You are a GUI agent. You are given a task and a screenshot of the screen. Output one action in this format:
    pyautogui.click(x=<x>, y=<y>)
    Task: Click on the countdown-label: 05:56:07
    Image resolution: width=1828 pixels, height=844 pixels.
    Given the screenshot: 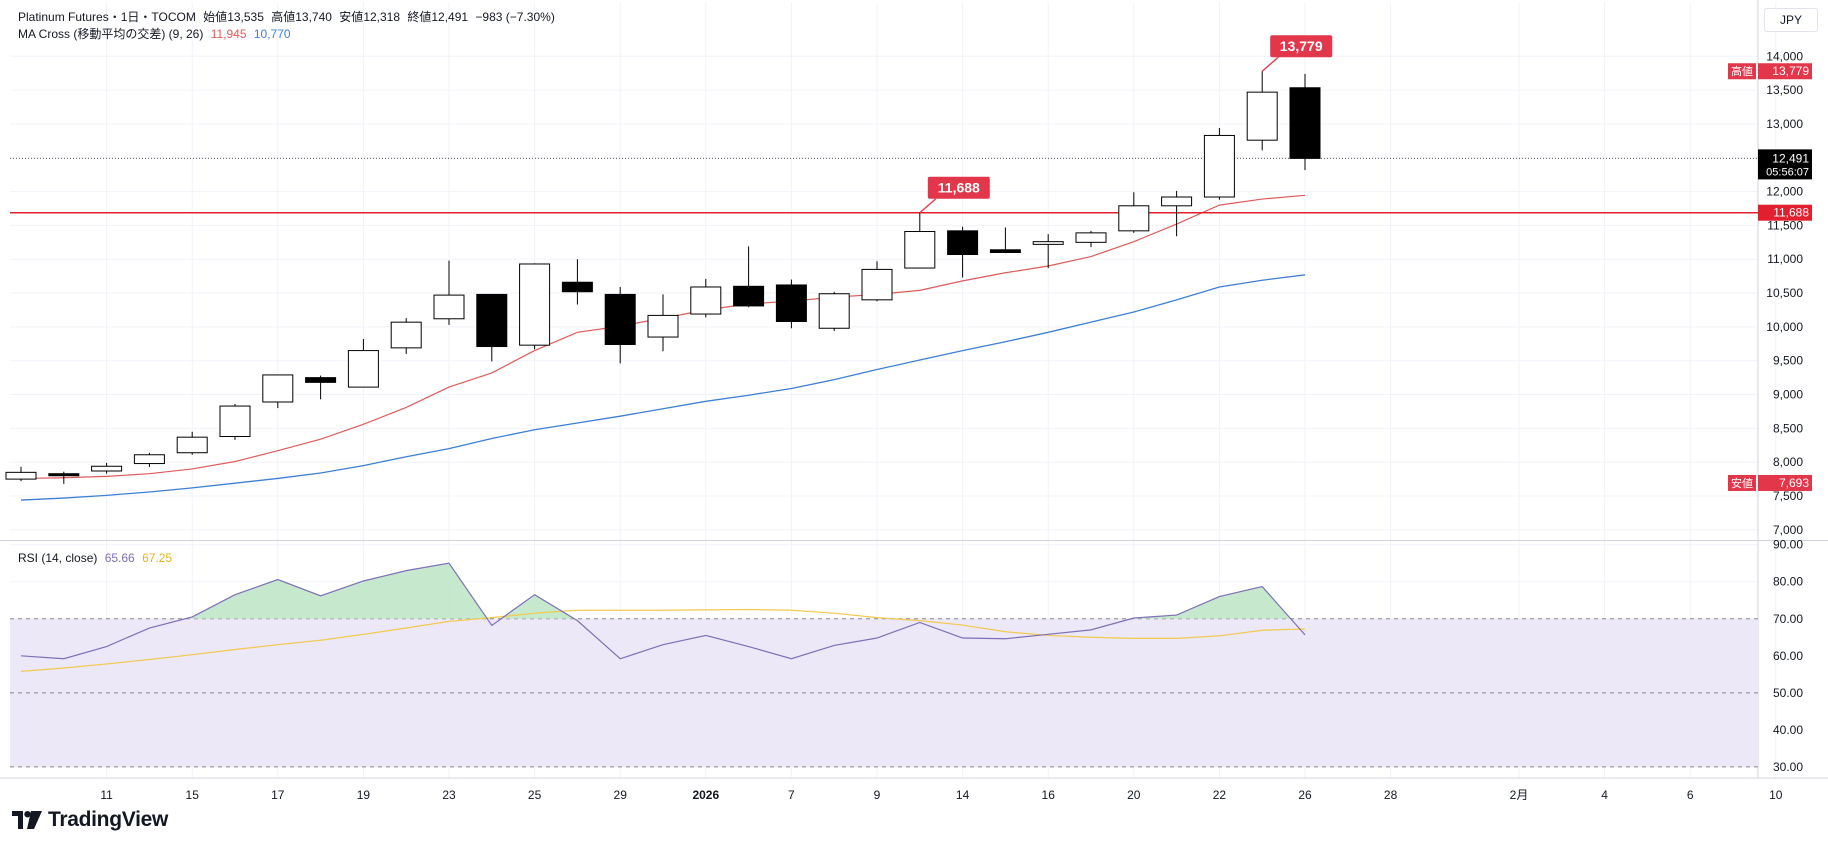 What is the action you would take?
    pyautogui.click(x=1787, y=172)
    